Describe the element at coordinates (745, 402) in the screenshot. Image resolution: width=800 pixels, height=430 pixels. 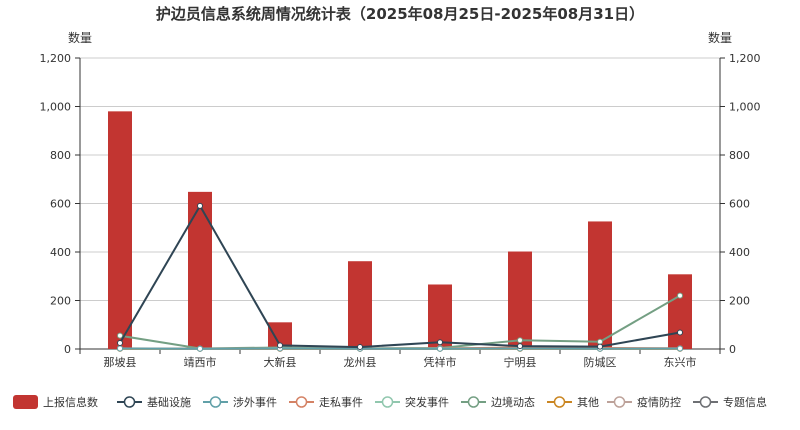
I see `legend-label: 专题信息` at that location.